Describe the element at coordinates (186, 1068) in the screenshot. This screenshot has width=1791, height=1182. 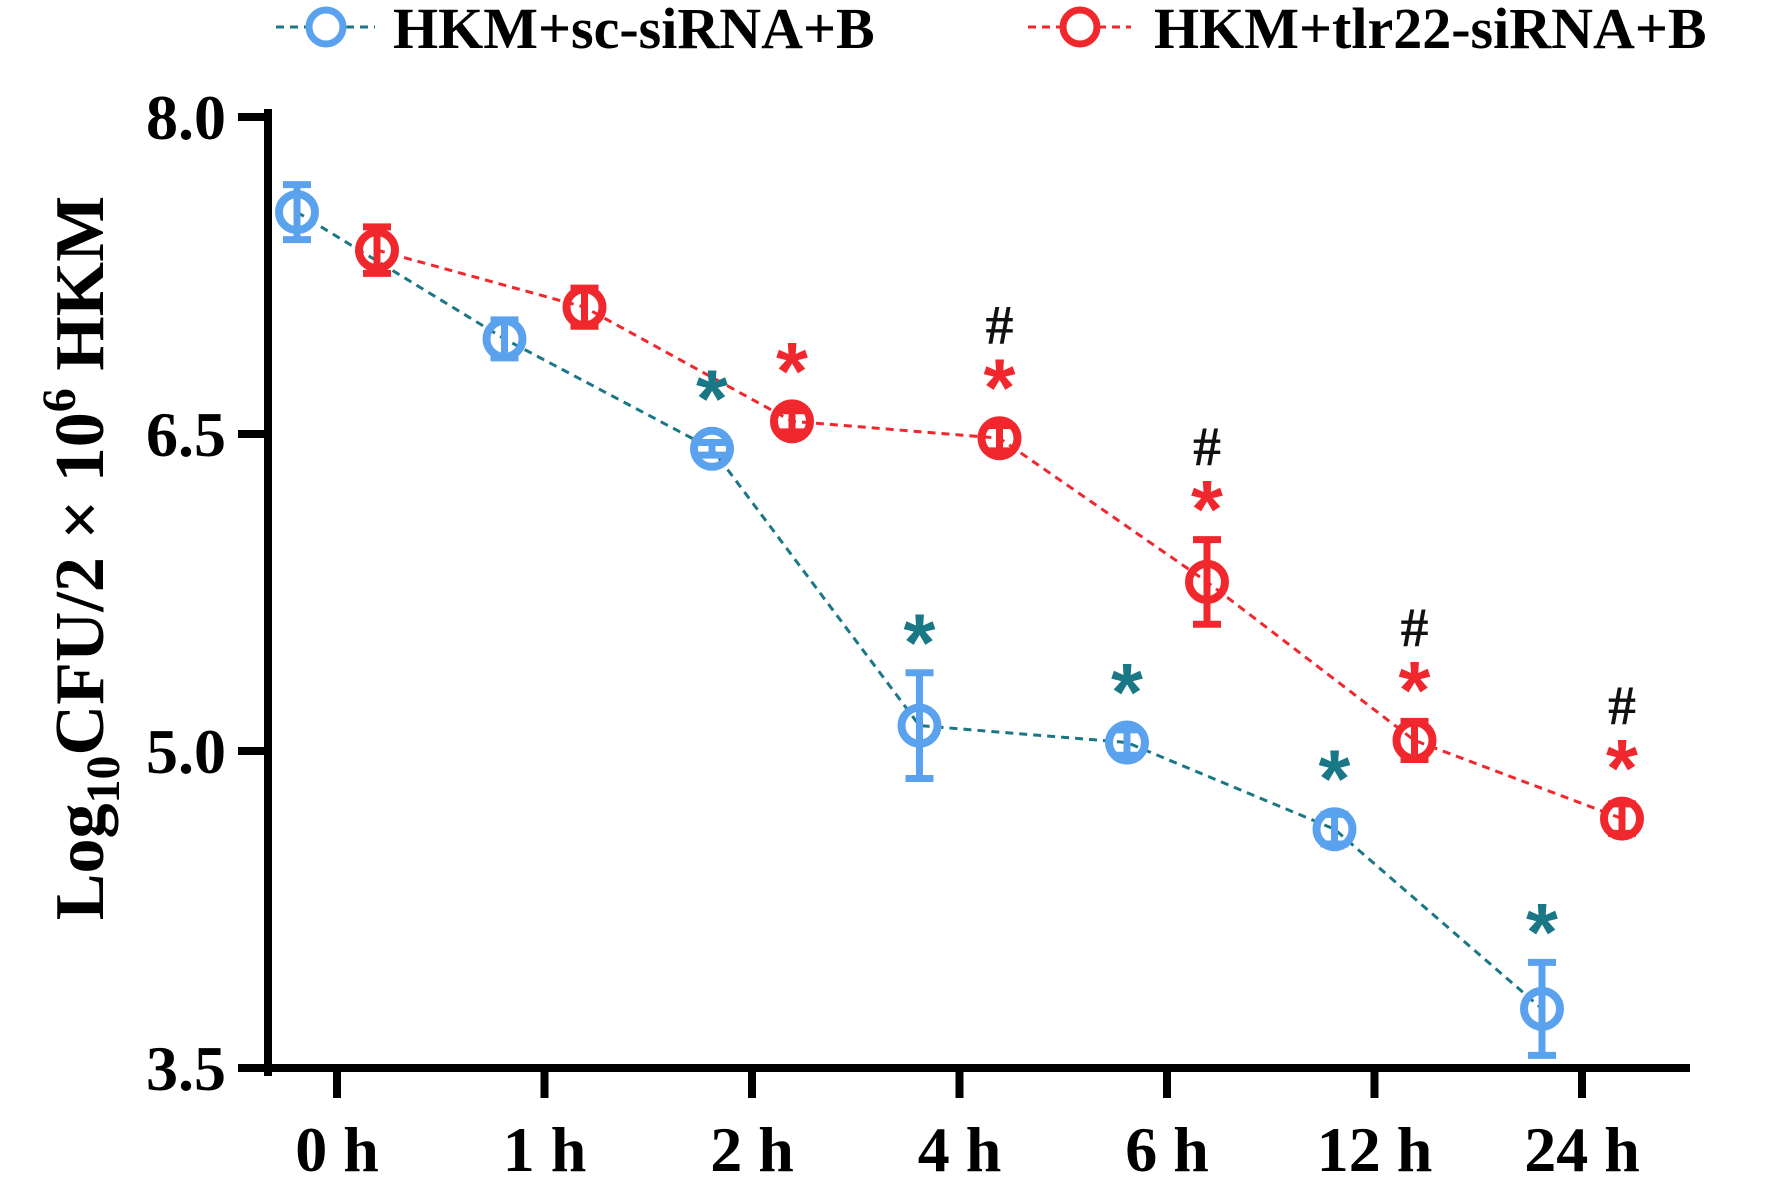
I see `y-tick-label: 3.5` at that location.